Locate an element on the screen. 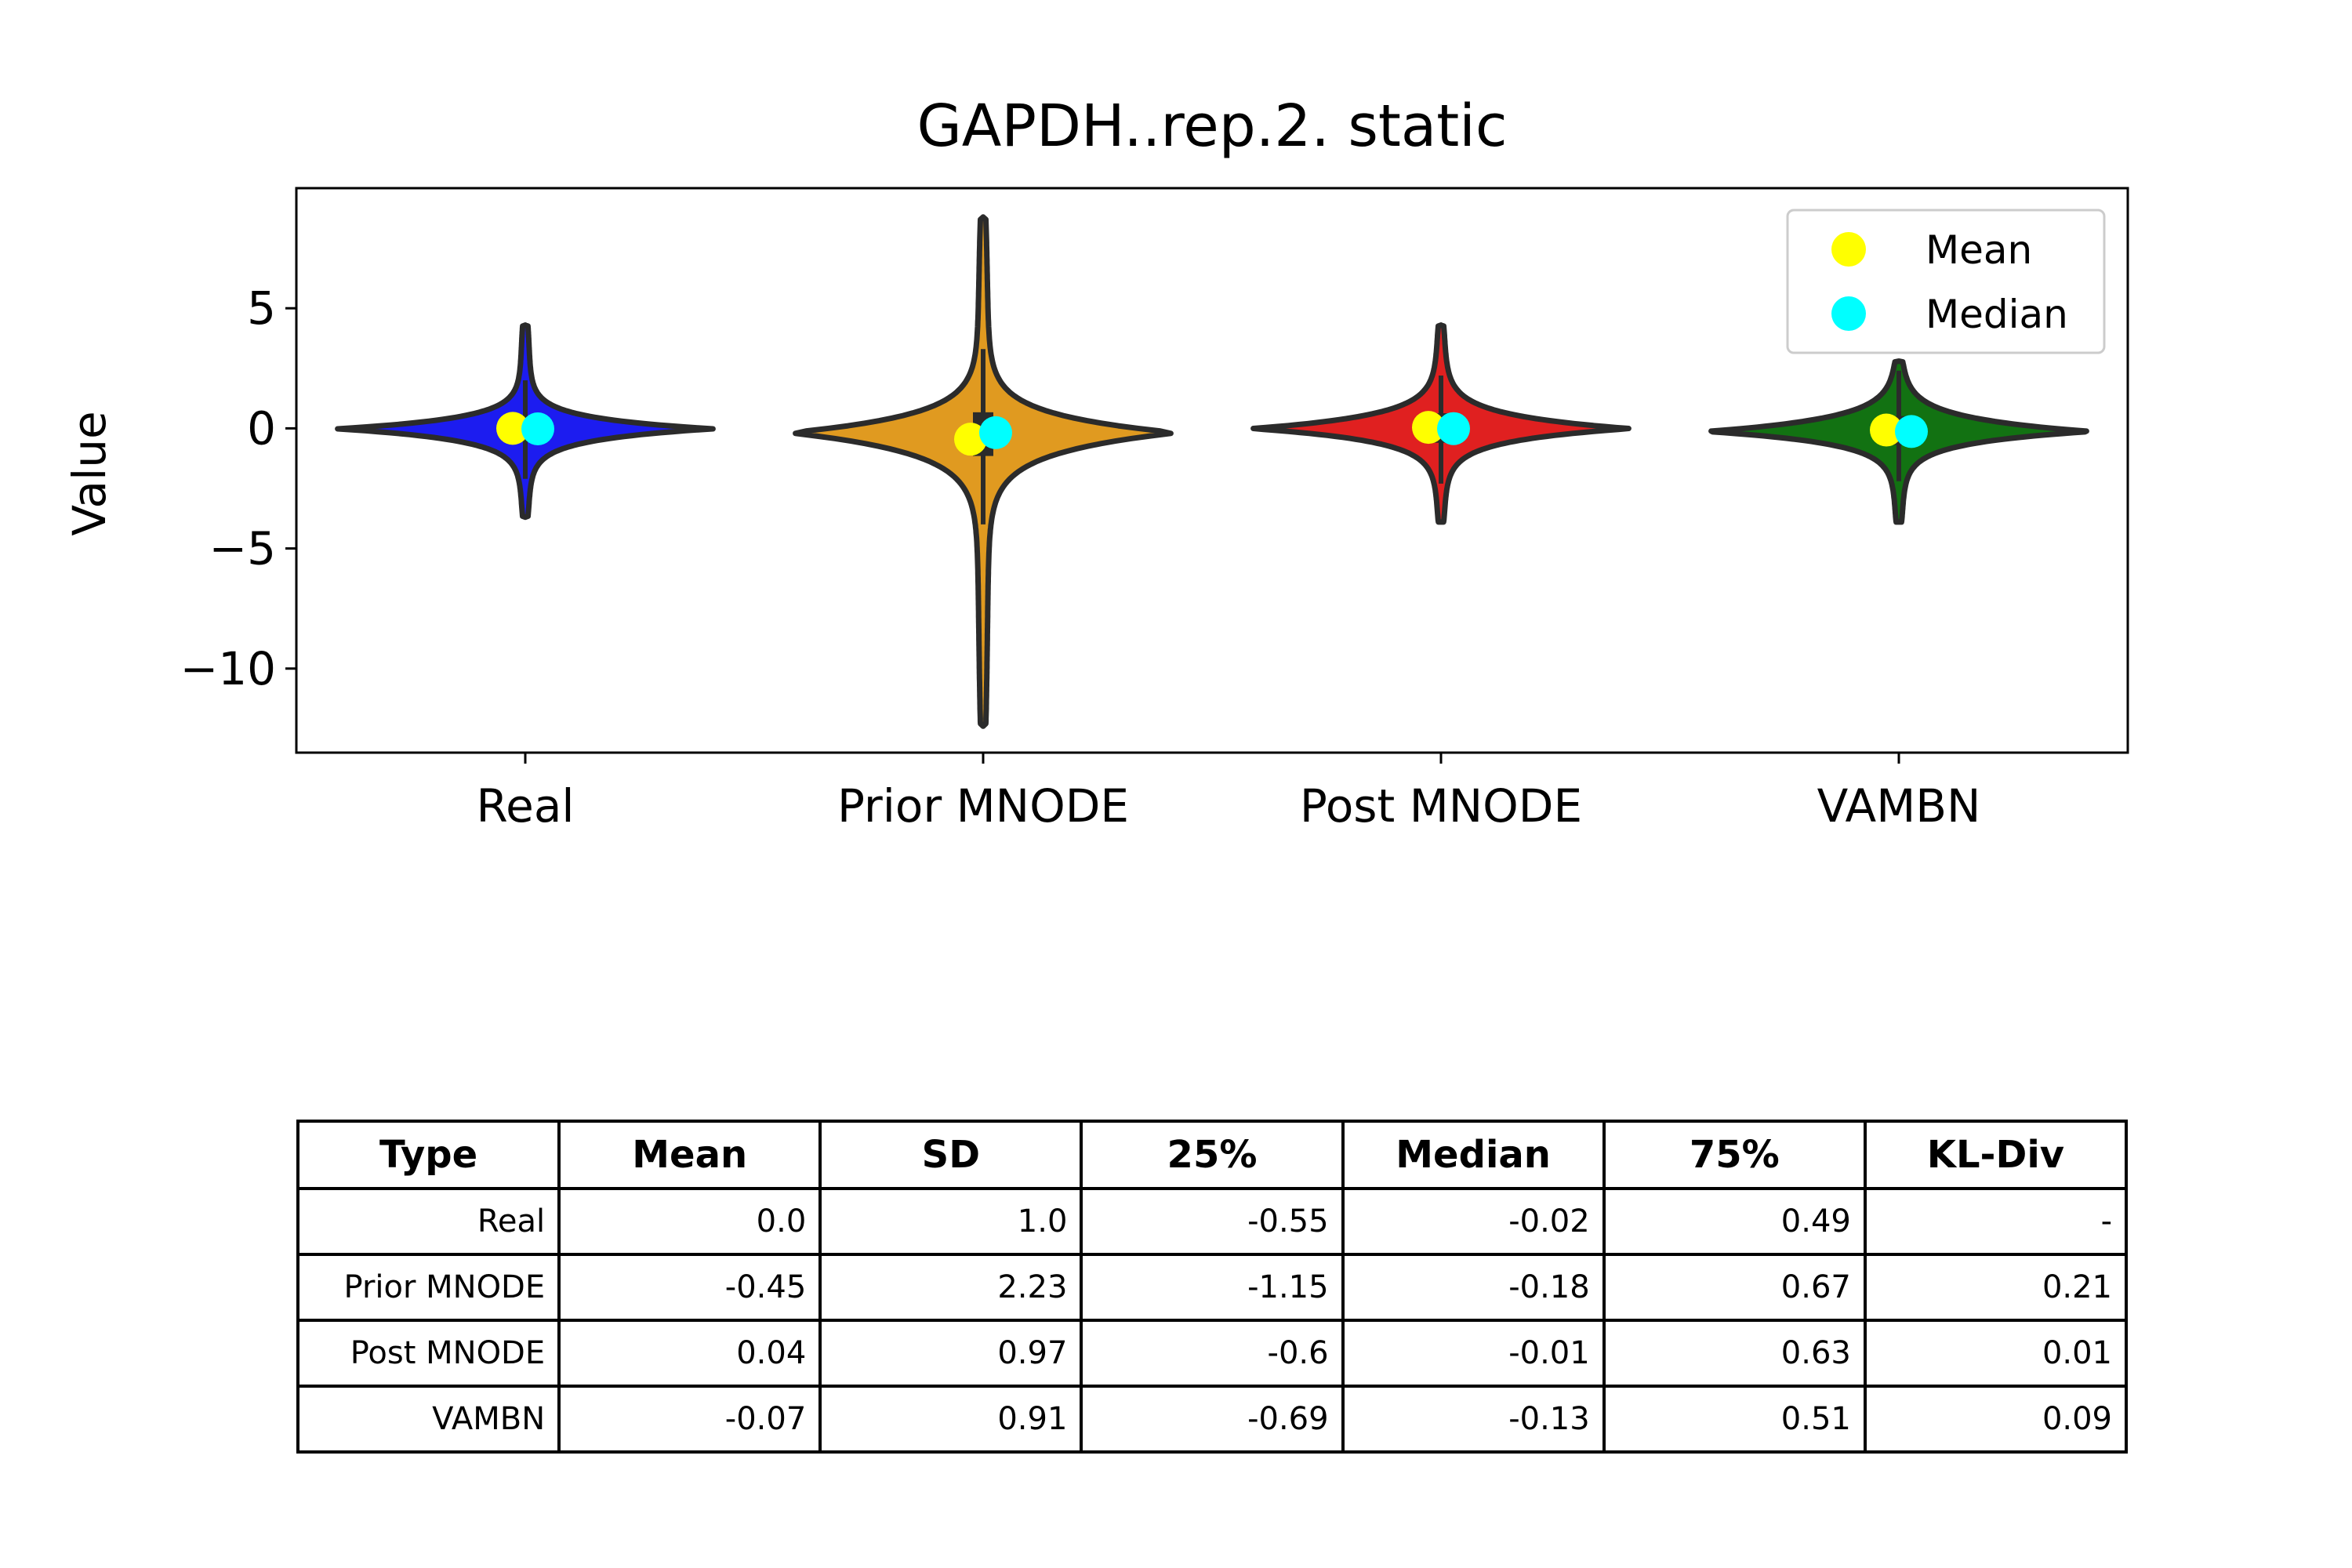 The image size is (2352, 1568). table-cell: -1.15 is located at coordinates (1212, 1287).